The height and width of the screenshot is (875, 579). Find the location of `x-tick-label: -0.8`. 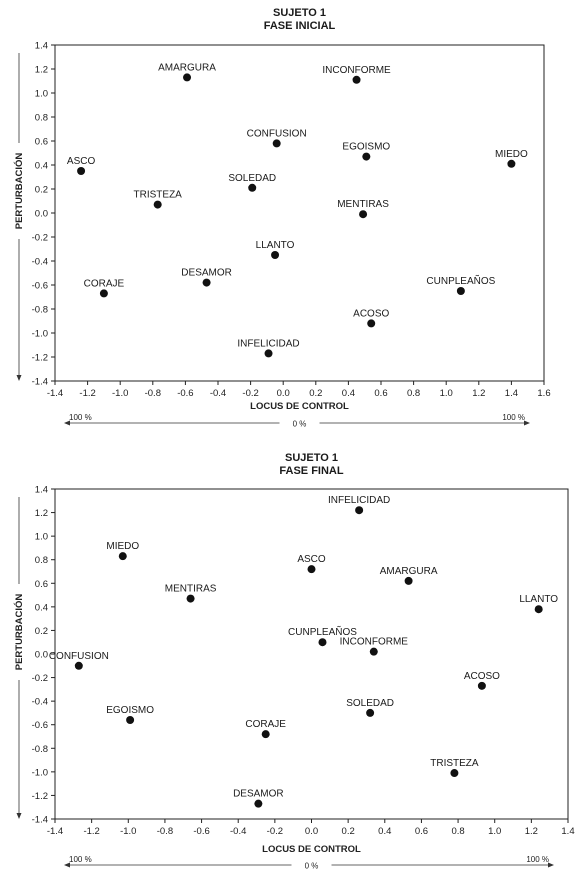

x-tick-label: -0.8 is located at coordinates (153, 393).